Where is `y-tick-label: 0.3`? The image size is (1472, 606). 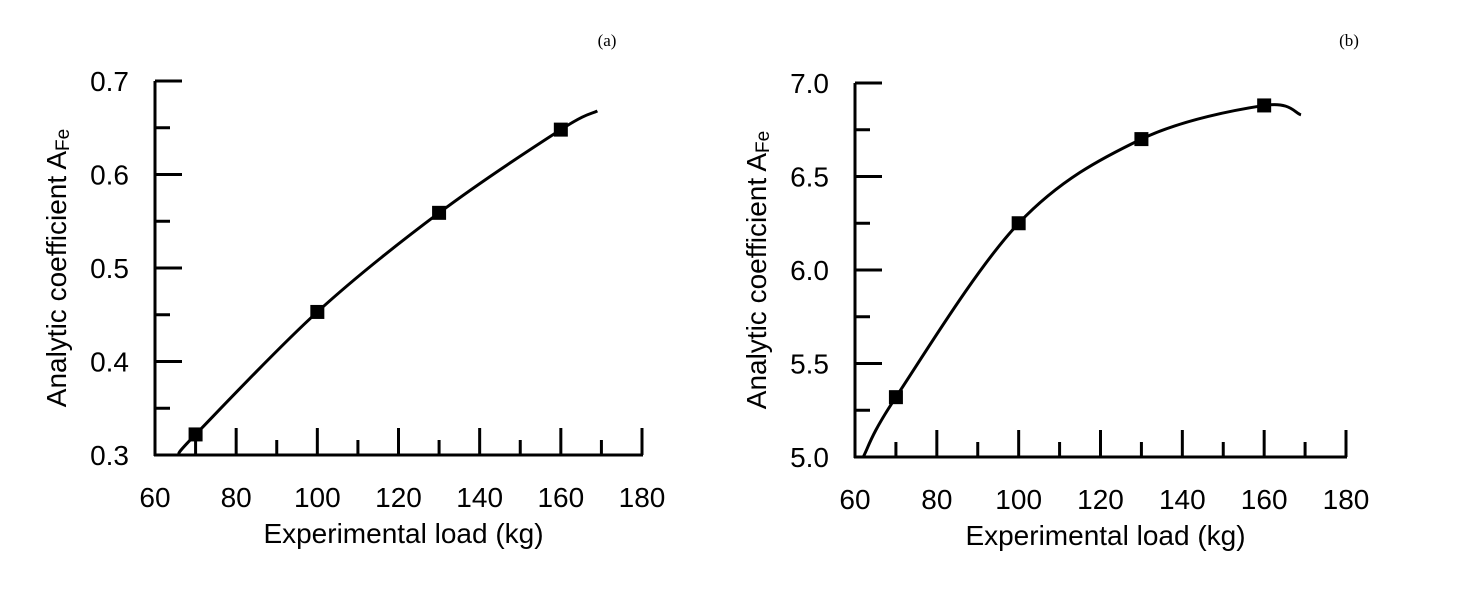
y-tick-label: 0.3 is located at coordinates (109, 455).